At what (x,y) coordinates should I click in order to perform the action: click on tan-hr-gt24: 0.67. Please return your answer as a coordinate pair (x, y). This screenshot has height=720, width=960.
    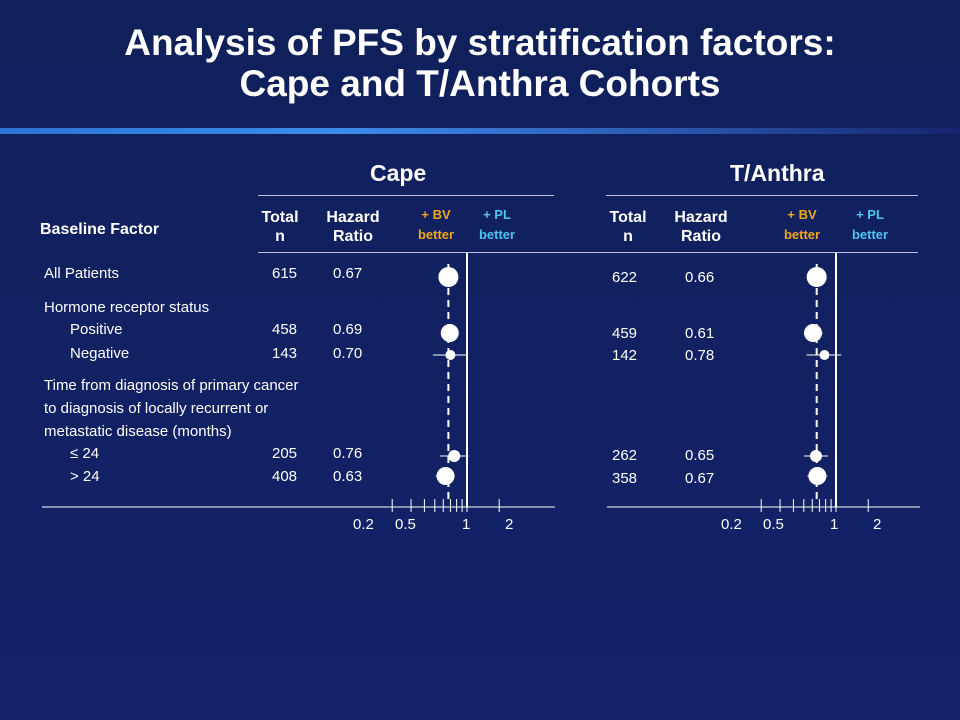
    Looking at the image, I should click on (700, 478).